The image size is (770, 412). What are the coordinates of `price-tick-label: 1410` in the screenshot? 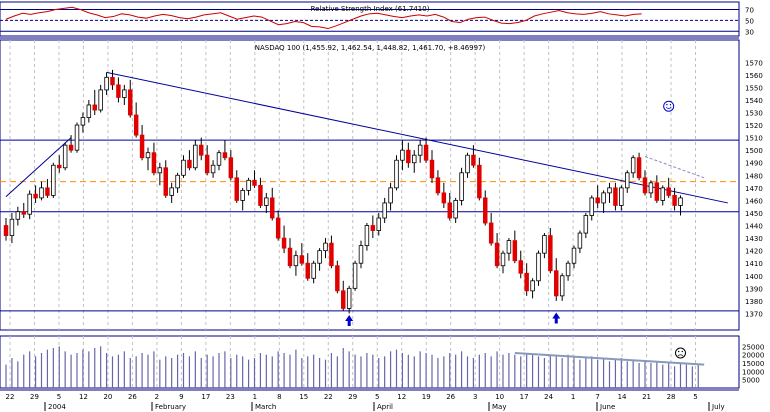 It's located at (754, 264).